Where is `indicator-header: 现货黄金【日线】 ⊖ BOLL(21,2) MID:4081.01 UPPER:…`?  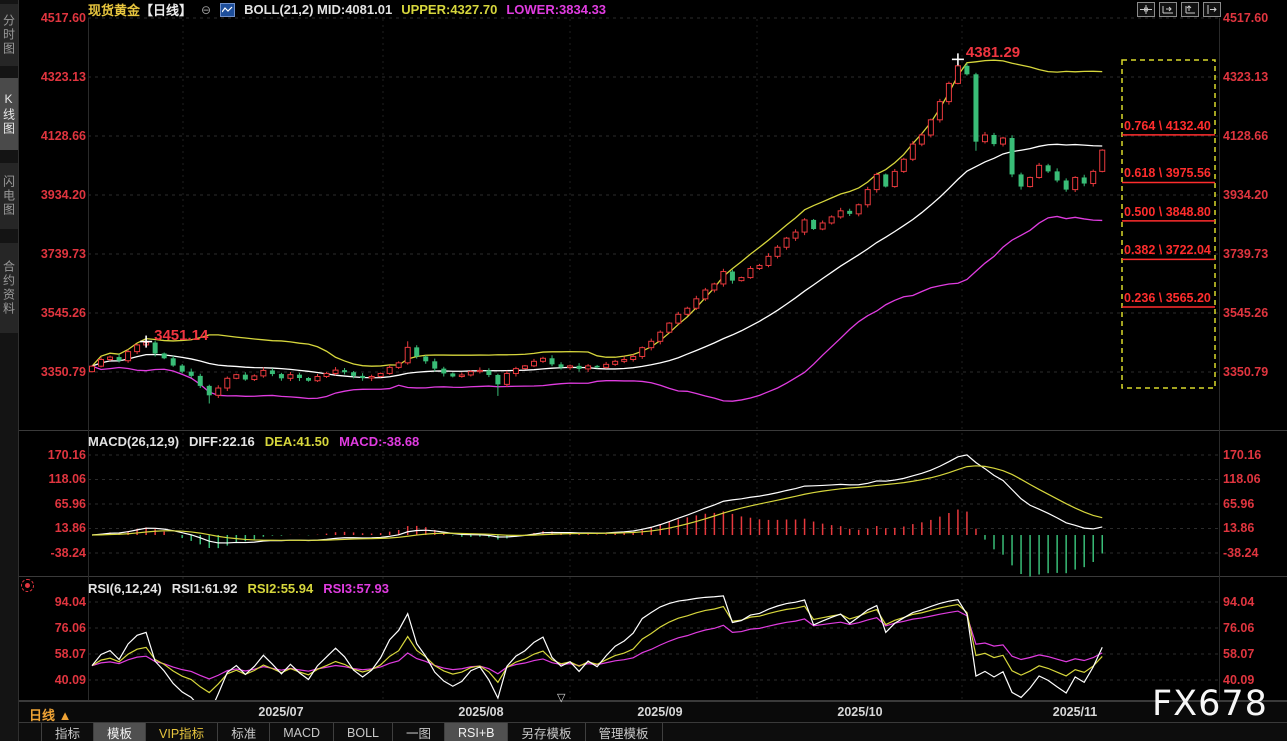 indicator-header: 现货黄金【日线】 ⊖ BOLL(21,2) MID:4081.01 UPPER:… is located at coordinates (347, 9).